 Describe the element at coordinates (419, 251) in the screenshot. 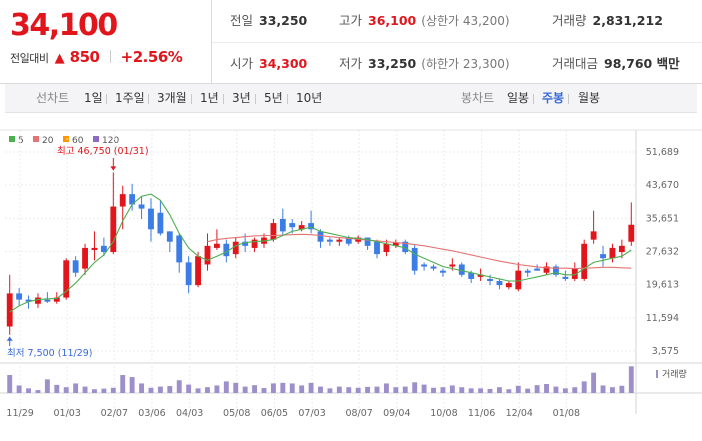

I see `ma20-line` at that location.